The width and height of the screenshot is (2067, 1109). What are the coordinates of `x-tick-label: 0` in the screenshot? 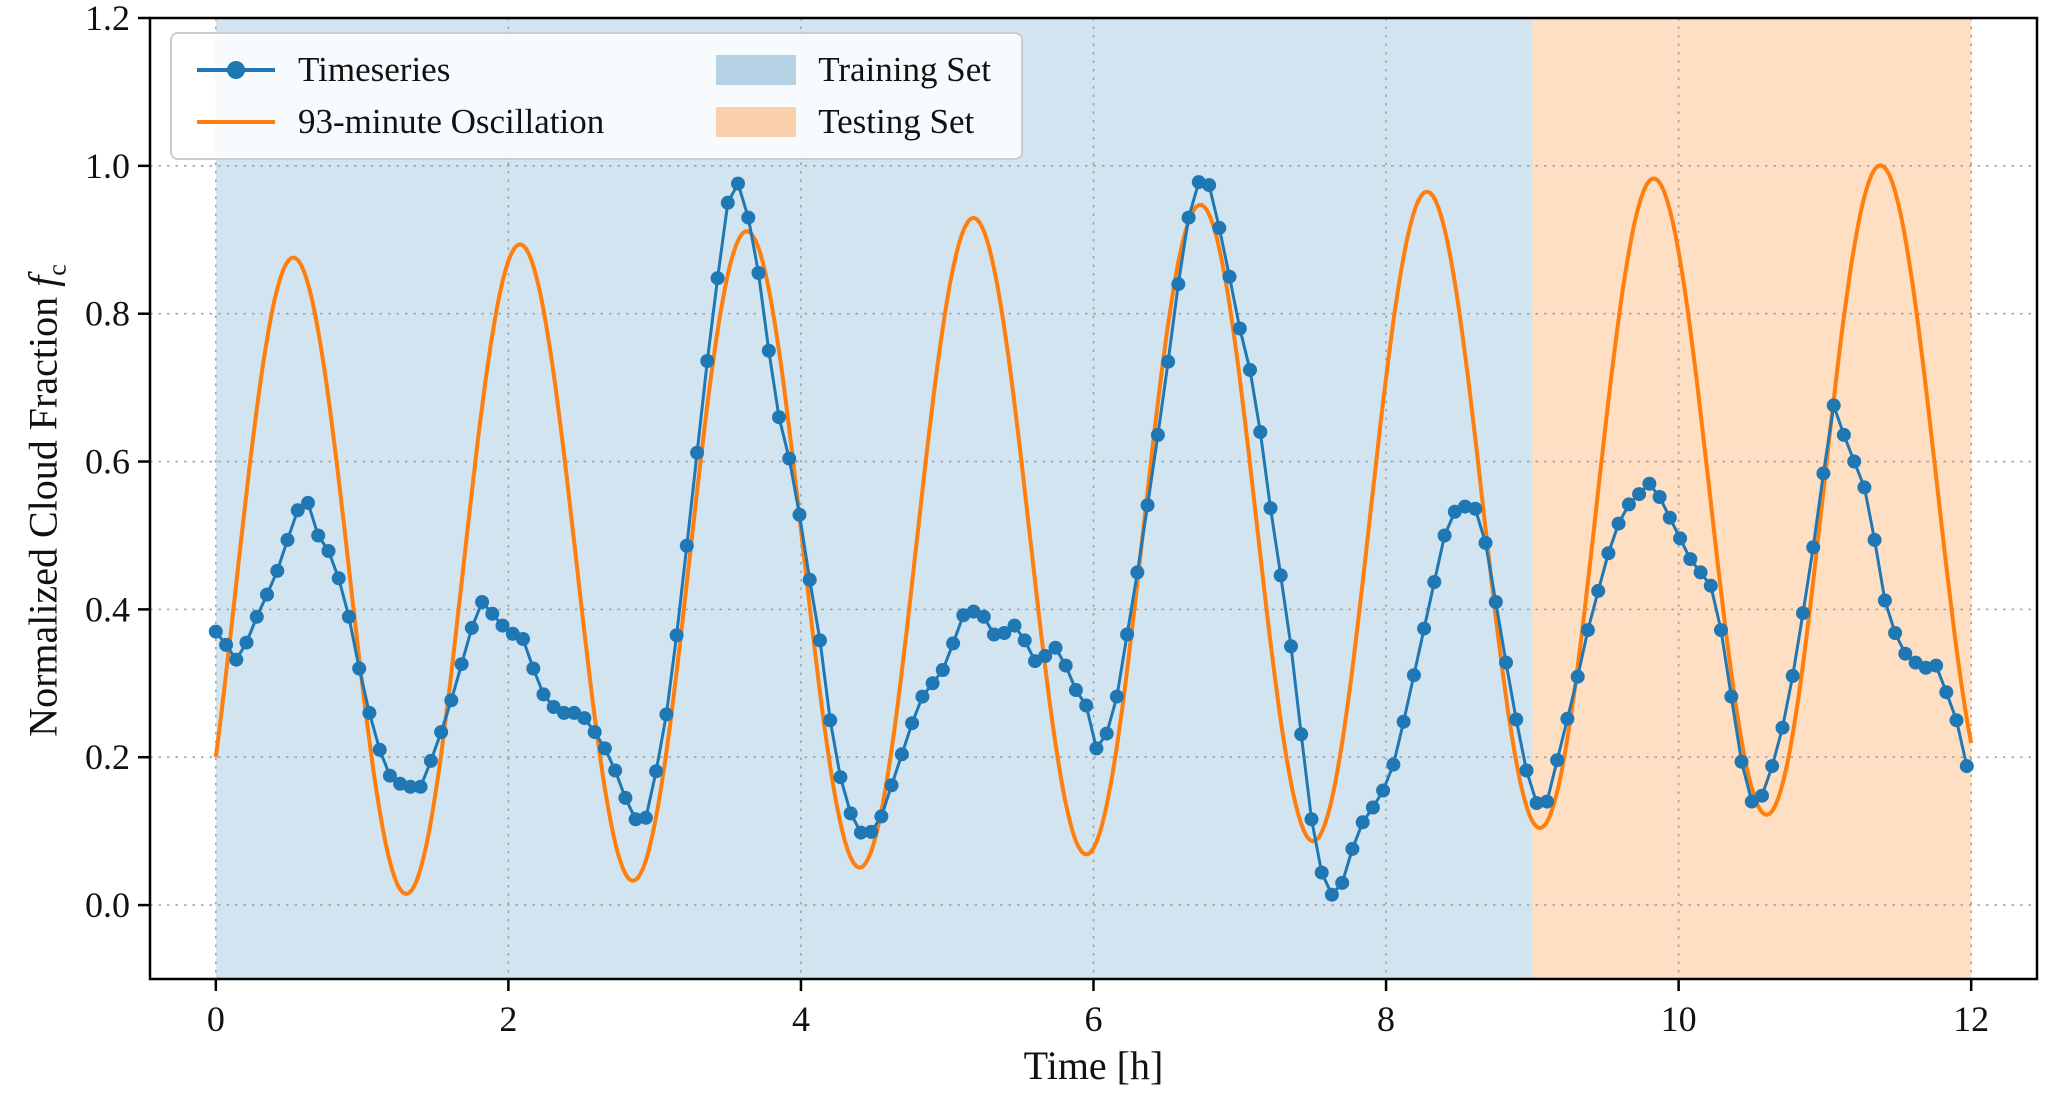 It's located at (216, 1019).